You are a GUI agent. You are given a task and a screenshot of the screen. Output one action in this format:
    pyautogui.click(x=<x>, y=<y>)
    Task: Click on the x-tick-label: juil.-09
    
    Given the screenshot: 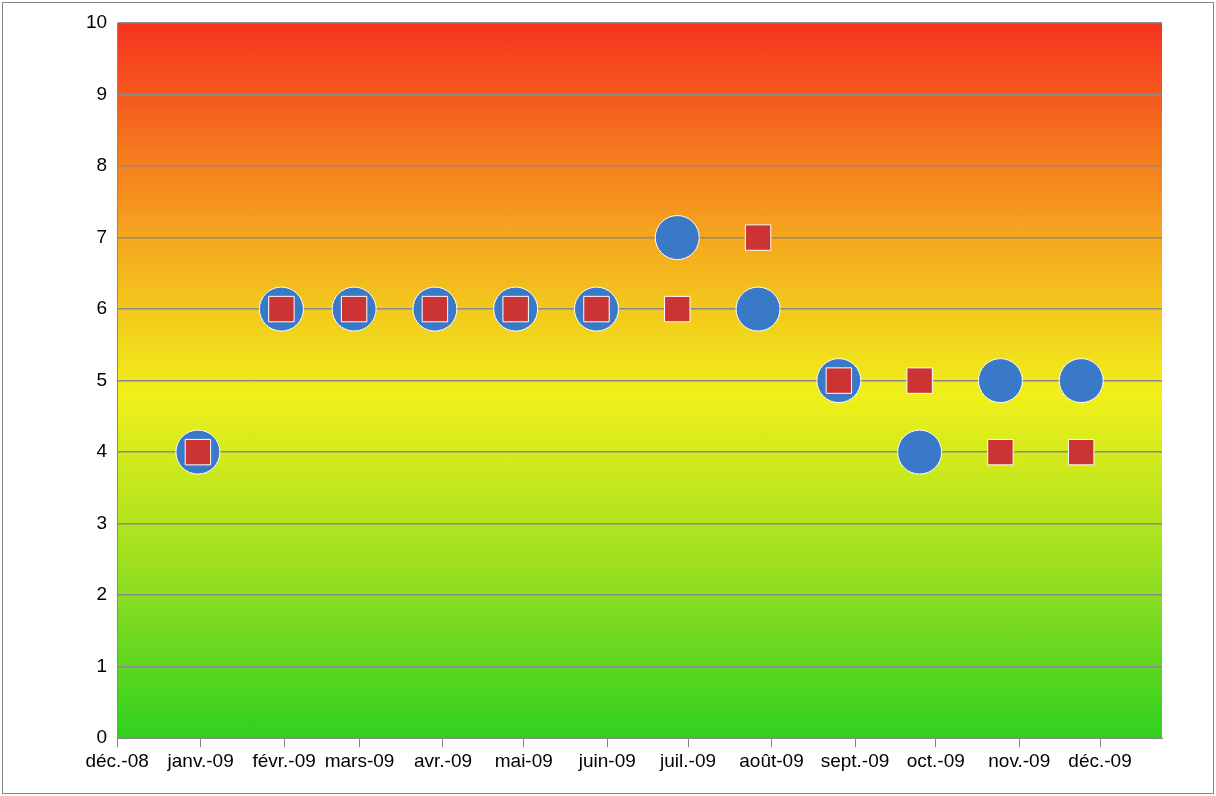 What is the action you would take?
    pyautogui.click(x=688, y=760)
    